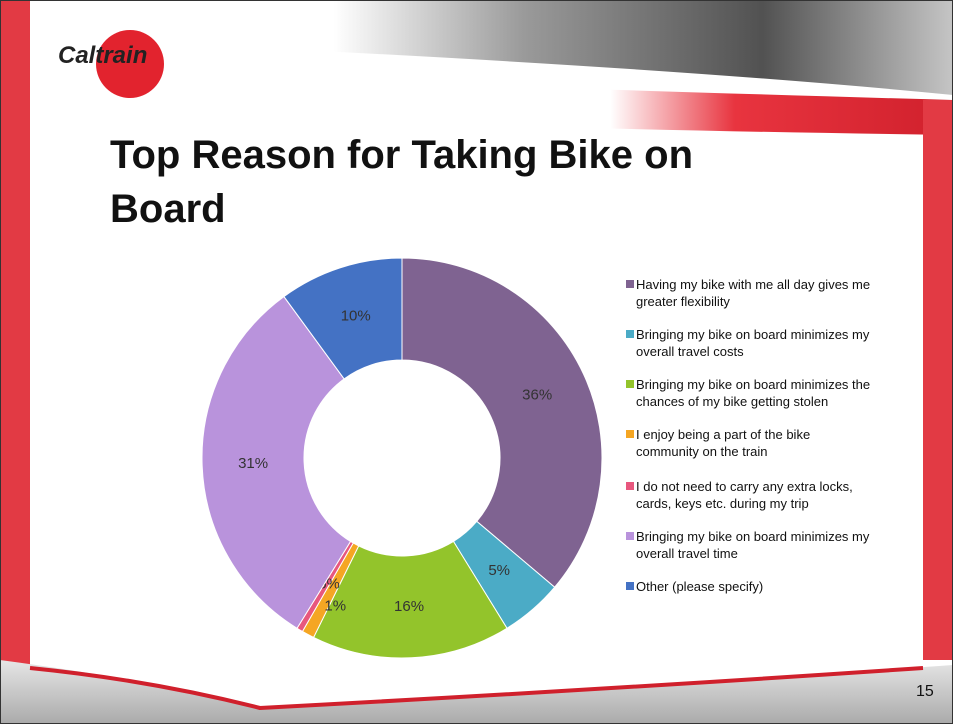 The width and height of the screenshot is (953, 724). Describe the element at coordinates (356, 315) in the screenshot. I see `data-label: 10%` at that location.